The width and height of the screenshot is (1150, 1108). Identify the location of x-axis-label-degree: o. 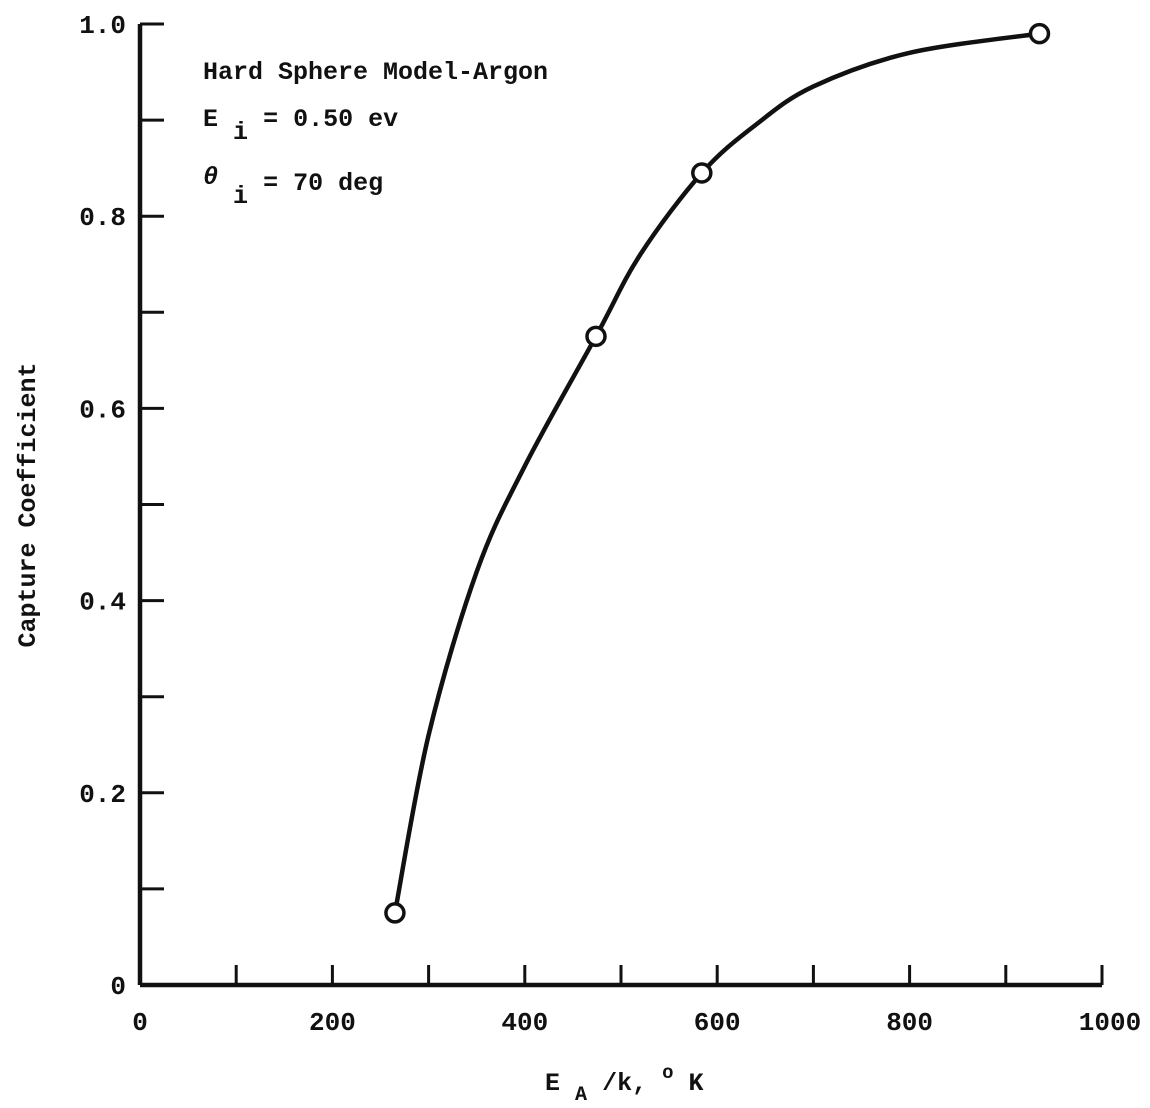
(667, 1073).